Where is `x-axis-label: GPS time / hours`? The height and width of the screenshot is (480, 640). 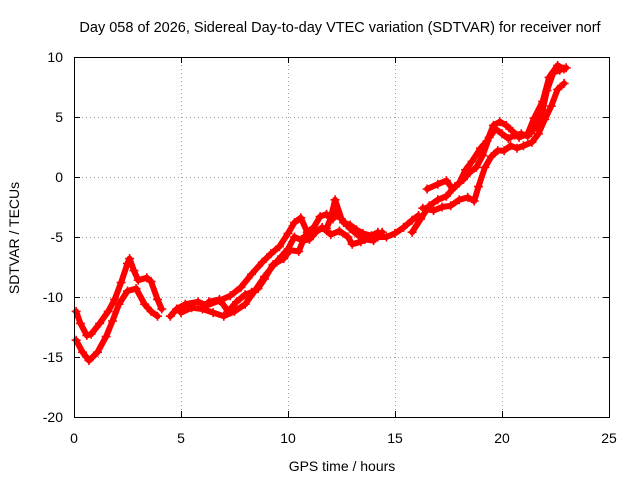
x-axis-label: GPS time / hours is located at coordinates (342, 466).